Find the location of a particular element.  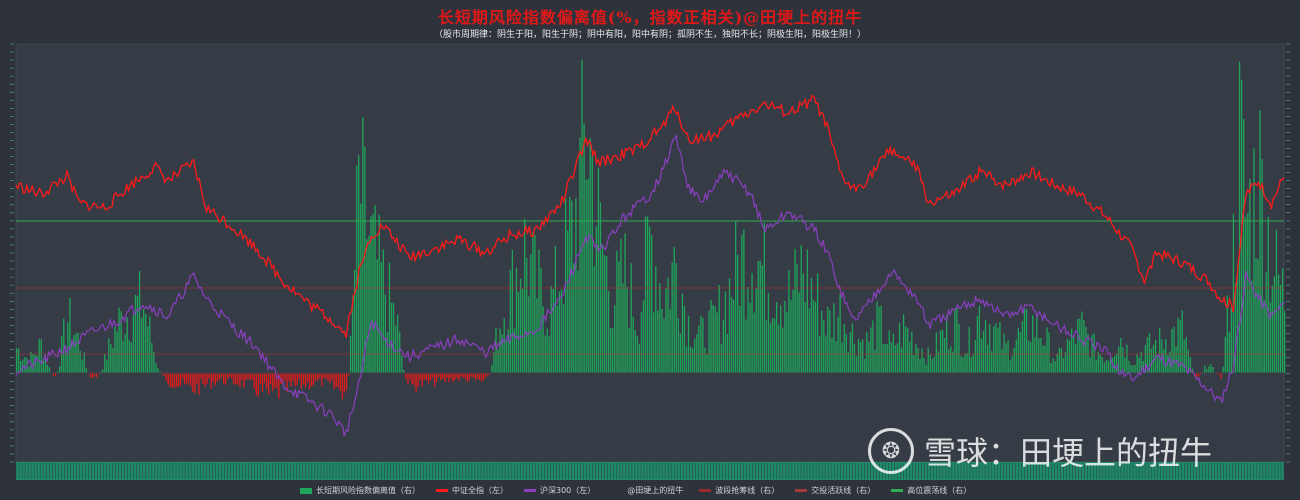

legend-item: 波段抢筹线（右） is located at coordinates (739, 490).